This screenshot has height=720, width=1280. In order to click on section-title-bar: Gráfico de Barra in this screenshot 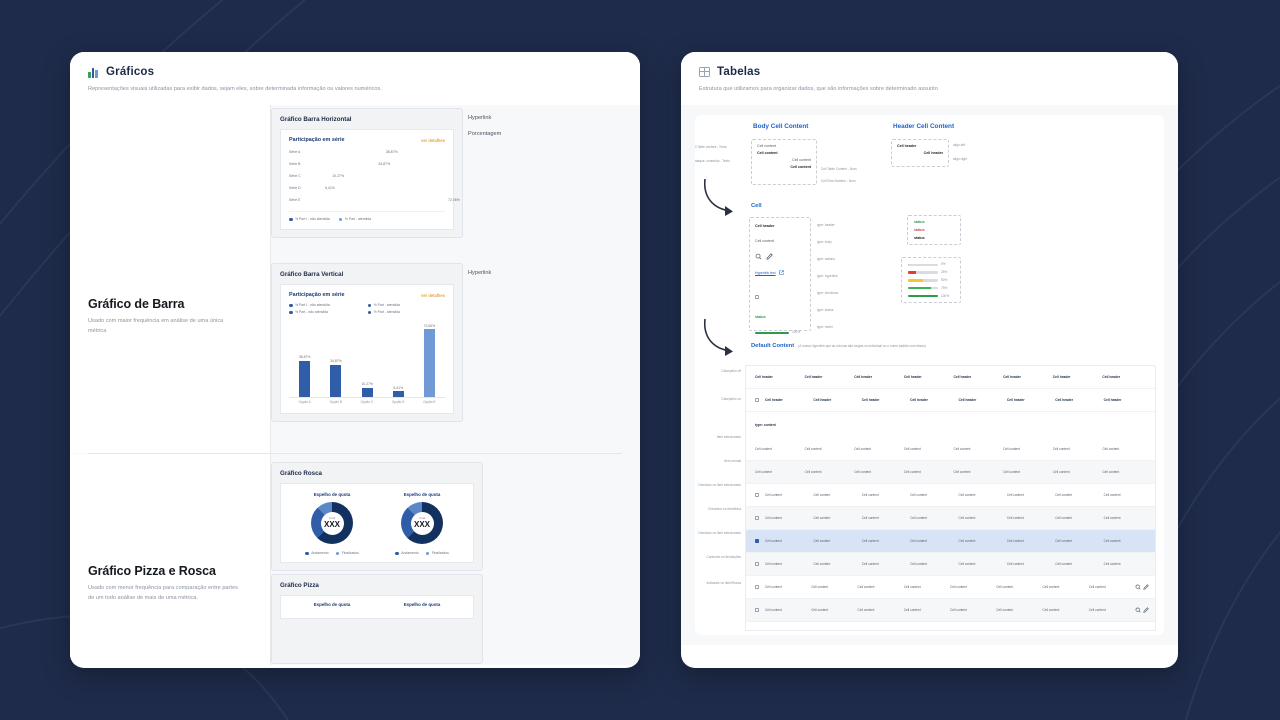, I will do `click(136, 304)`.